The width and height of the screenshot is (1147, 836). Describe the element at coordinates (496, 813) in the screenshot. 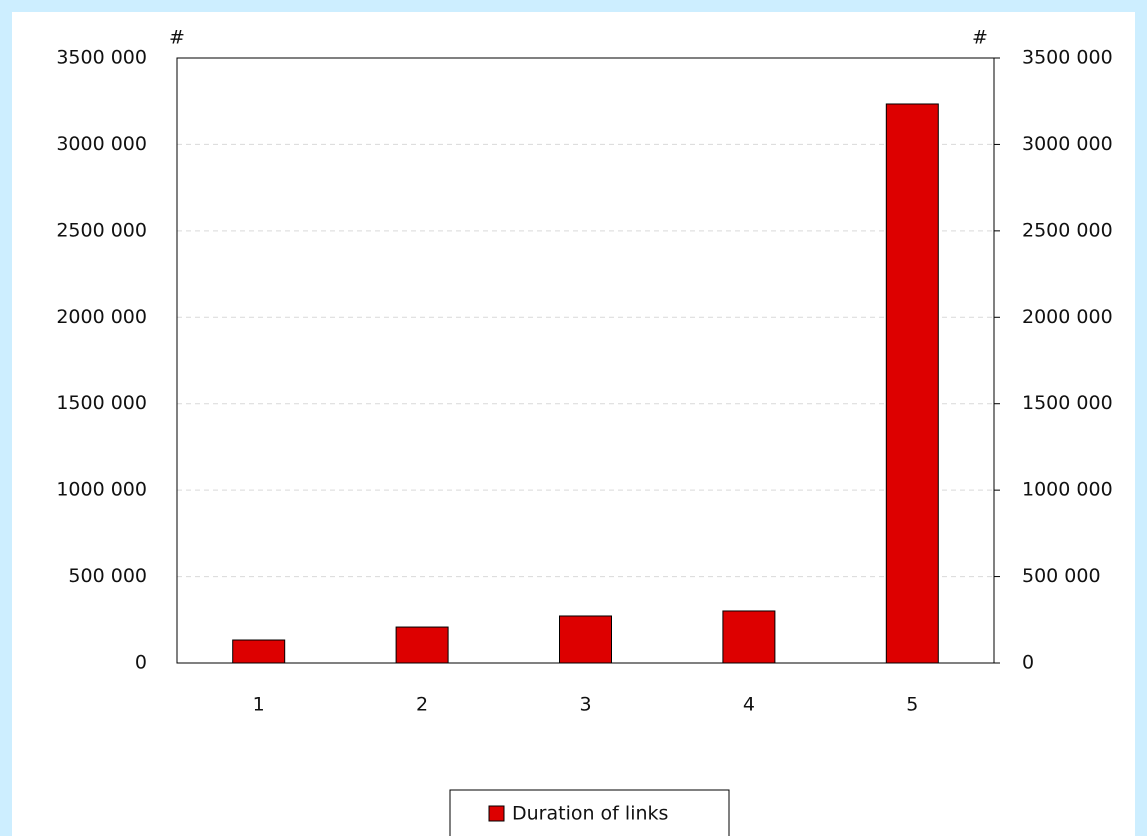

I see `legend-swatch` at that location.